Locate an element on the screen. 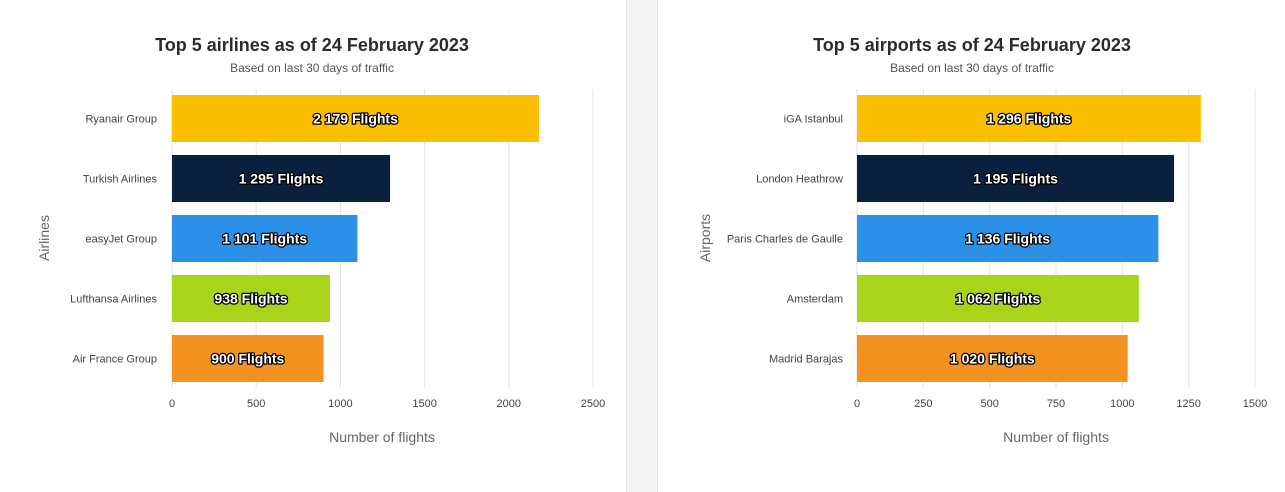 The image size is (1285, 492). category-label: Paris Charles de Gaulle is located at coordinates (785, 240).